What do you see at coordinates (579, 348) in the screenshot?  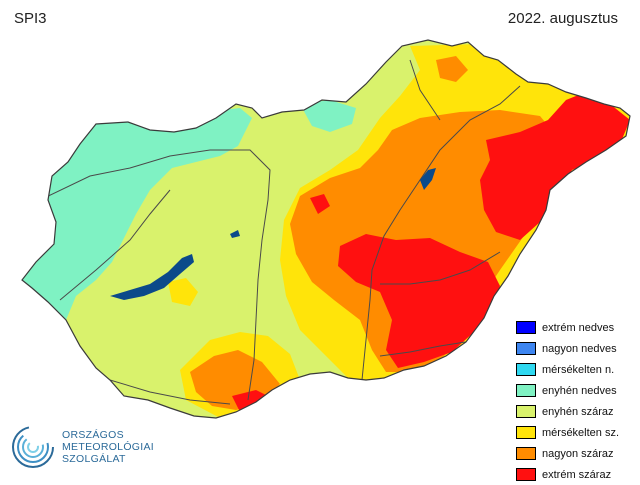 I see `legend-label: nagyon nedves` at bounding box center [579, 348].